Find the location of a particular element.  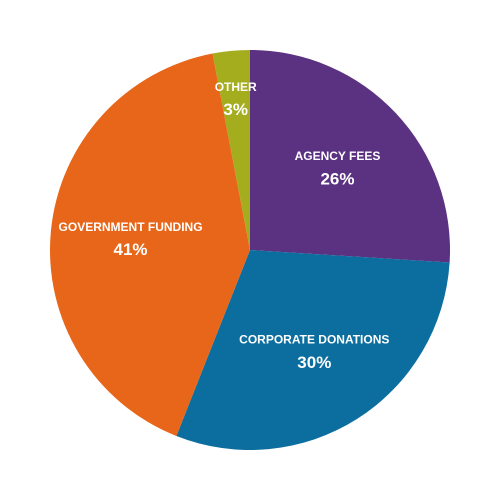

slice-value-label: 41% is located at coordinates (131, 249).